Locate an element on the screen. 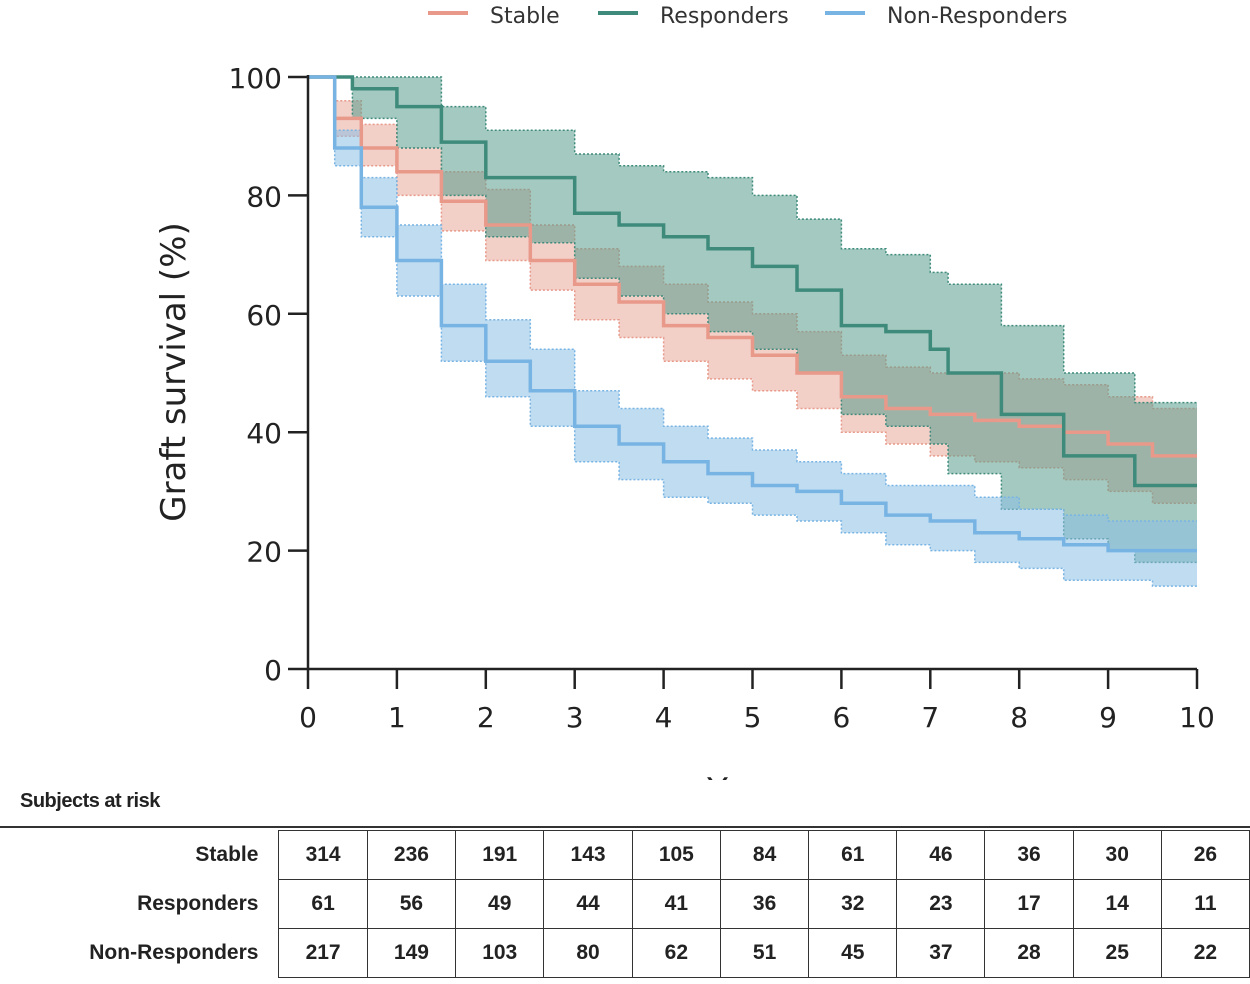 This screenshot has width=1250, height=984. x-tick-label: 4 is located at coordinates (664, 717).